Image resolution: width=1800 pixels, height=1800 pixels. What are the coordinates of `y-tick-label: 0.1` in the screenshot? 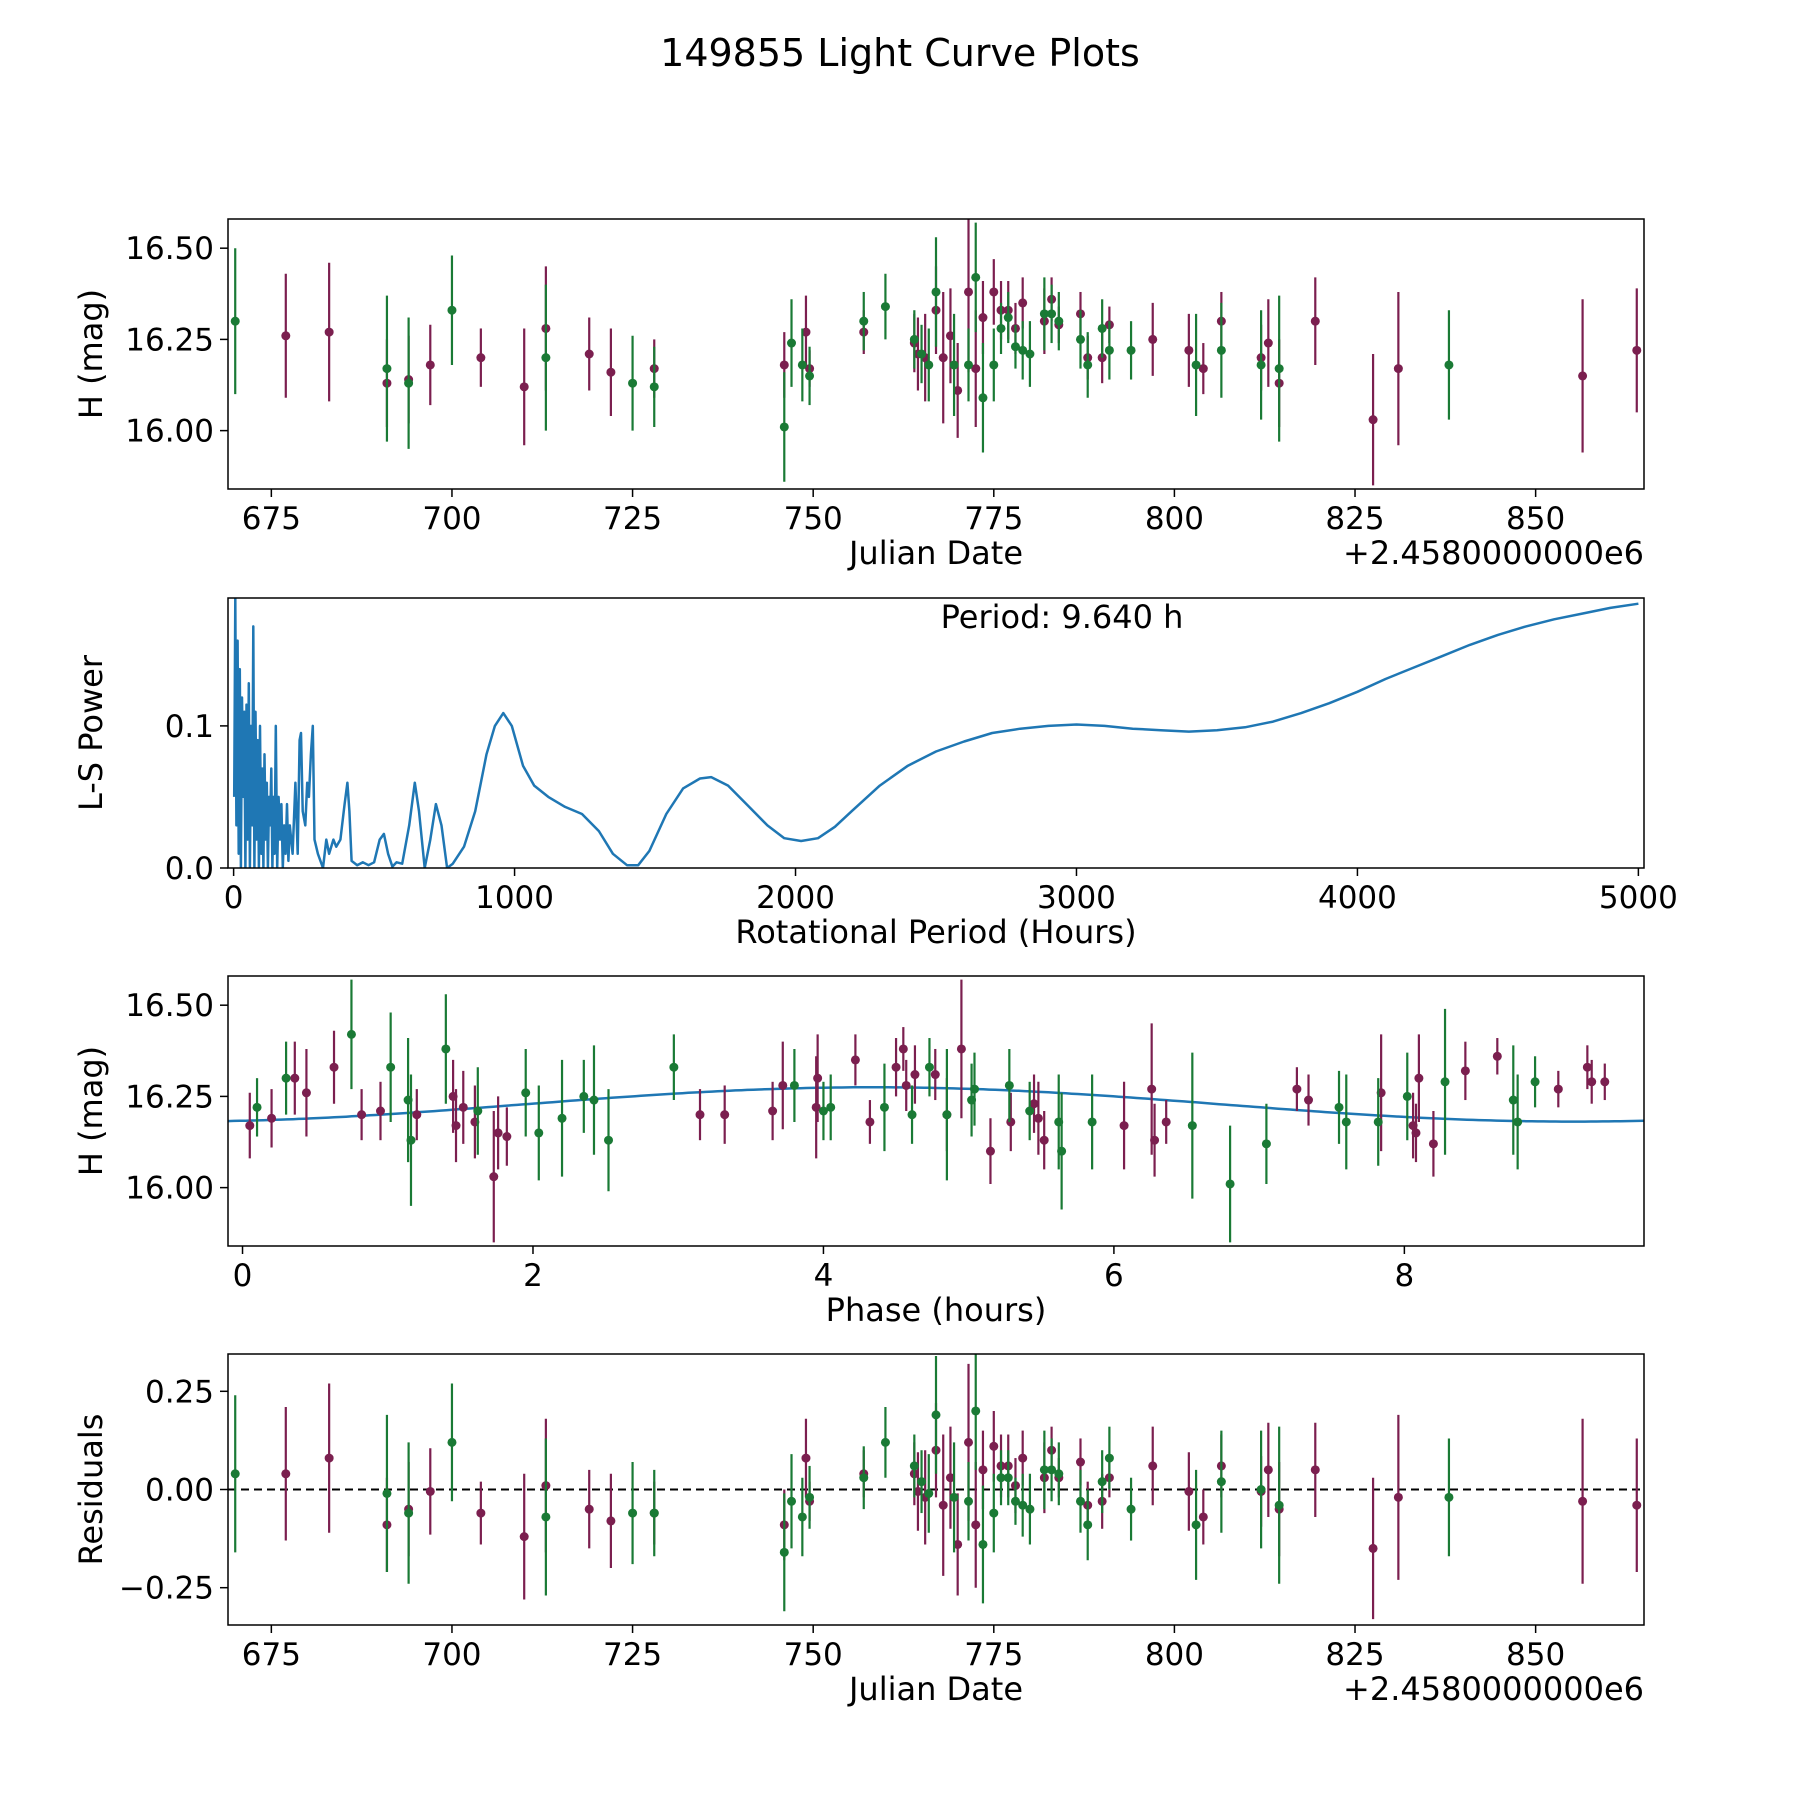 It's located at (189, 727).